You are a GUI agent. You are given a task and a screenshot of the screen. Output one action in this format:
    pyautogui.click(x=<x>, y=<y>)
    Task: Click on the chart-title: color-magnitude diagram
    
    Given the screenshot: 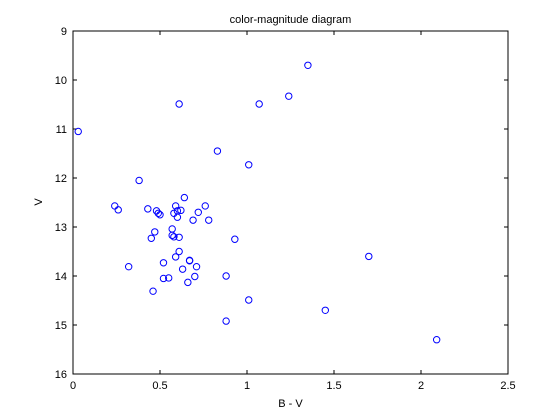 What is the action you would take?
    pyautogui.click(x=291, y=20)
    